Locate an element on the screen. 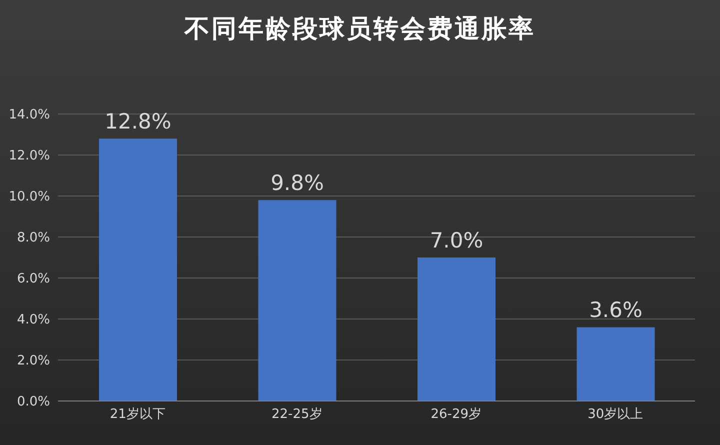 The width and height of the screenshot is (720, 445). y-tick-label: 12.0% is located at coordinates (29, 156).